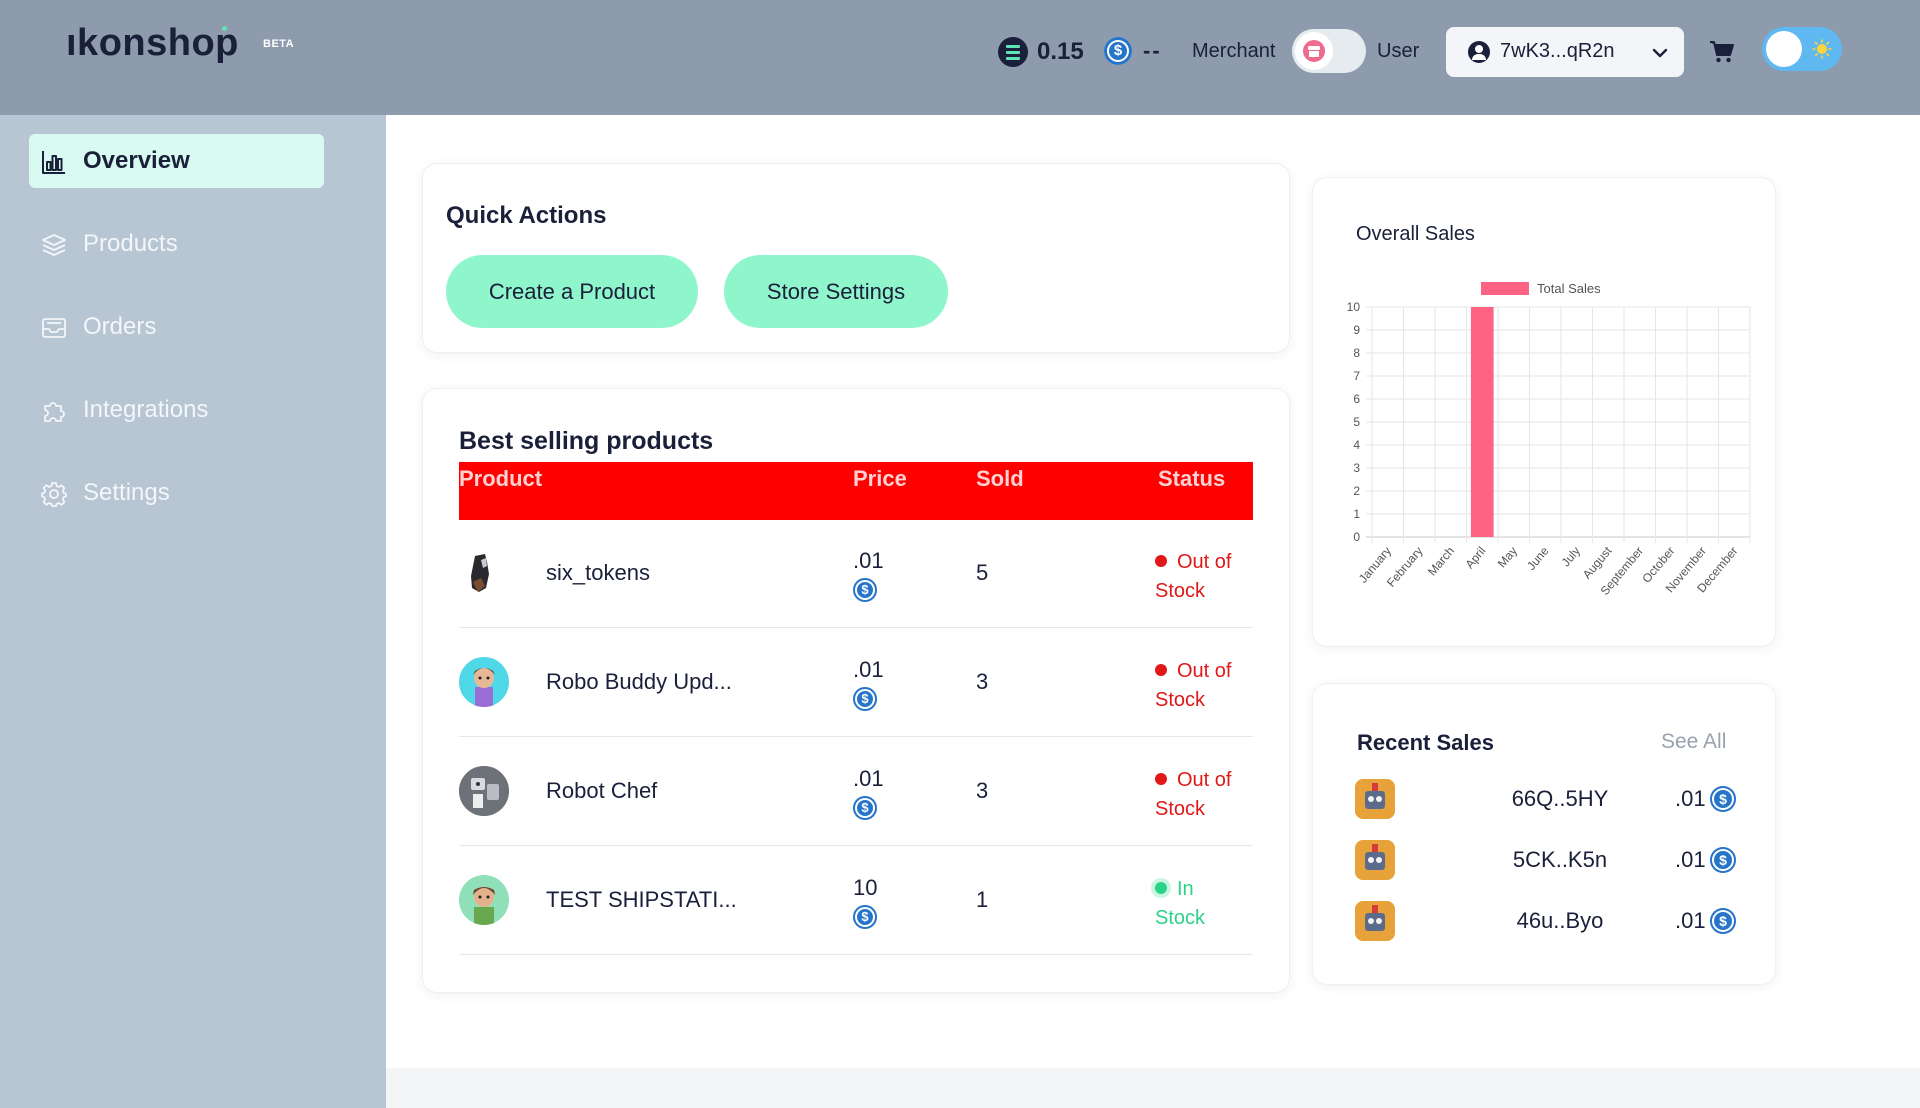 The image size is (1920, 1108). I want to click on table-header: Product Price Sold Status, so click(856, 491).